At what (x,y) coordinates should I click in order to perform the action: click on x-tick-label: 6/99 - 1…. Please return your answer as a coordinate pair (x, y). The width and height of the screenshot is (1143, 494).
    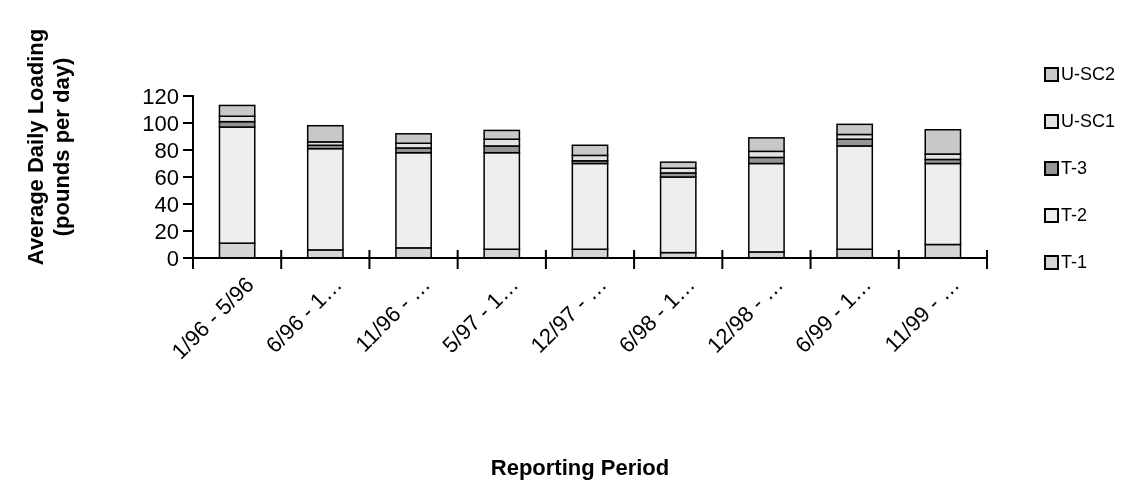
    Looking at the image, I should click on (833, 314).